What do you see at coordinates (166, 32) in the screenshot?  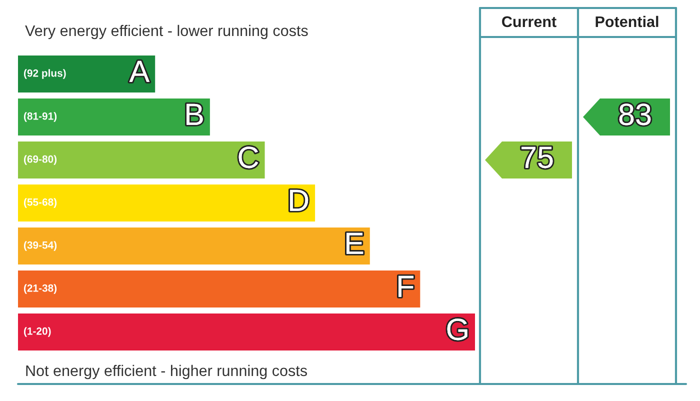 I see `chart-title: Very energy efficient - lower running costs` at bounding box center [166, 32].